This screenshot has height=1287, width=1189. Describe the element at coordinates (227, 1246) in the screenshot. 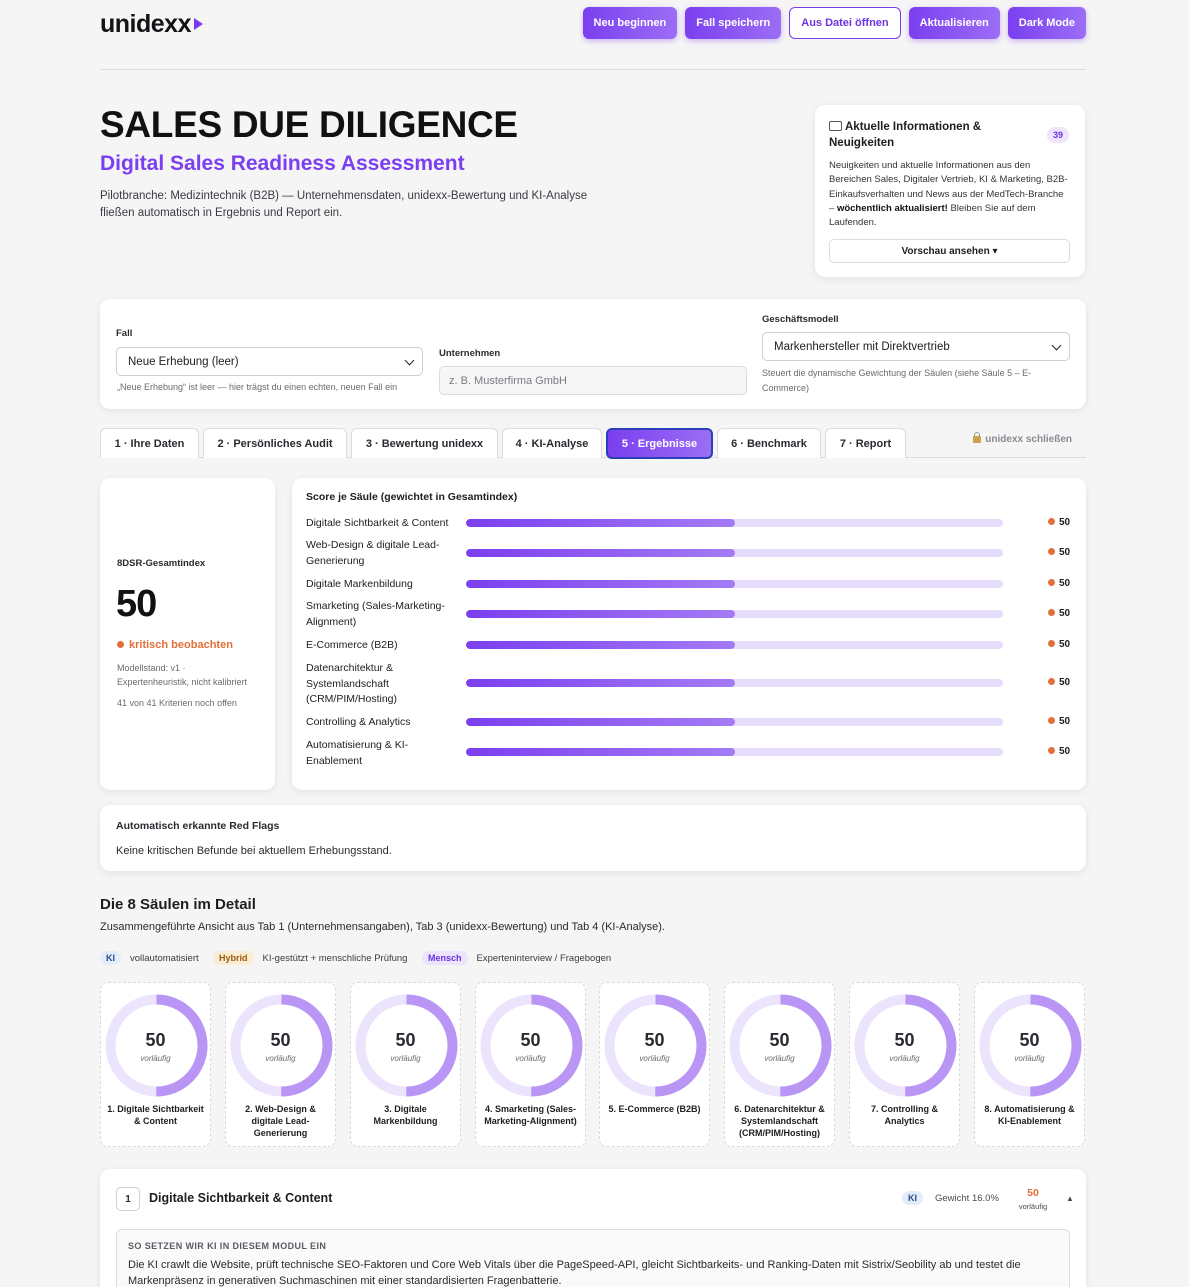

I see `ki-usage-title: SO SETZEN WIR KI IN DIESEM MODUL EIN` at that location.